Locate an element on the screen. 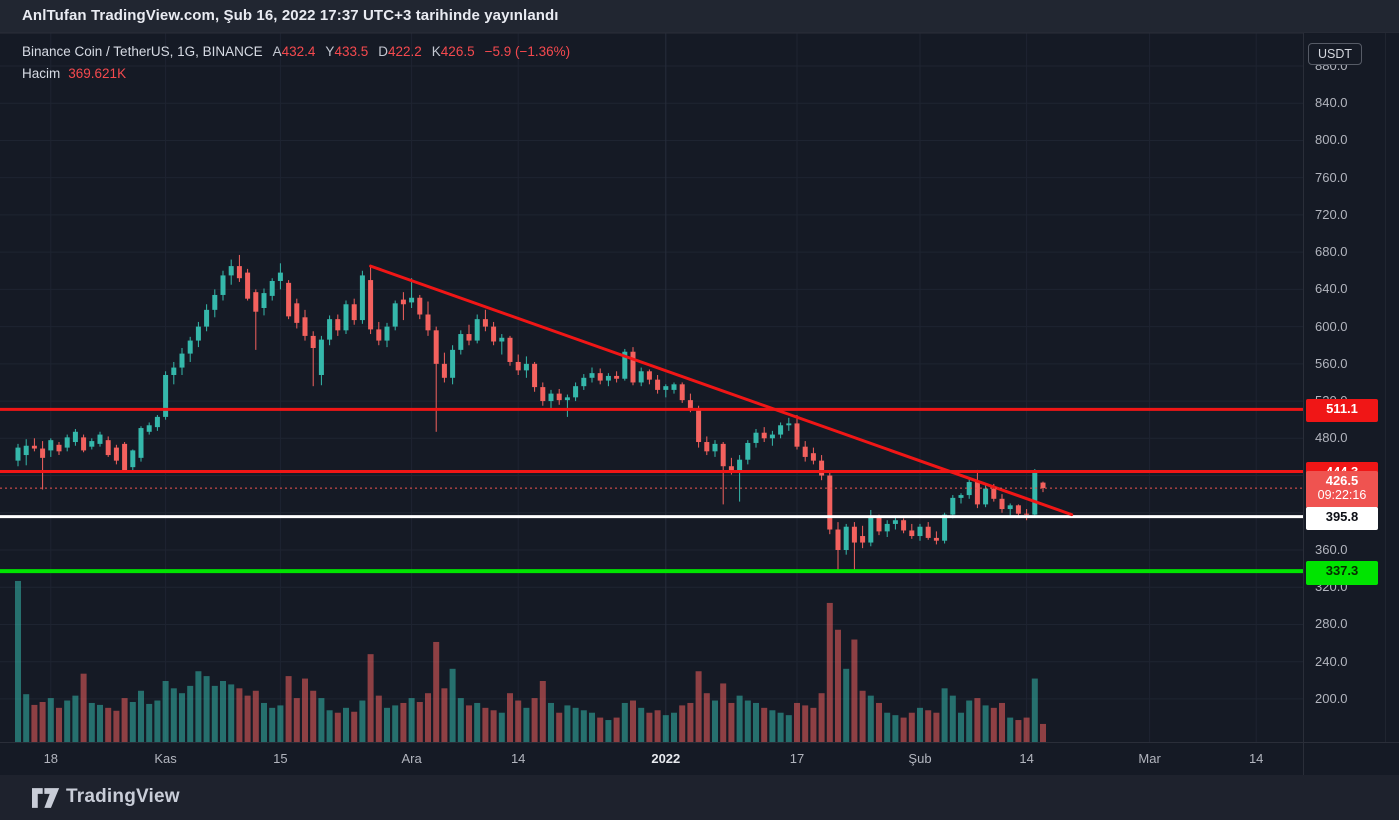 The width and height of the screenshot is (1399, 820). time-tick-Şub: Şub is located at coordinates (920, 758).